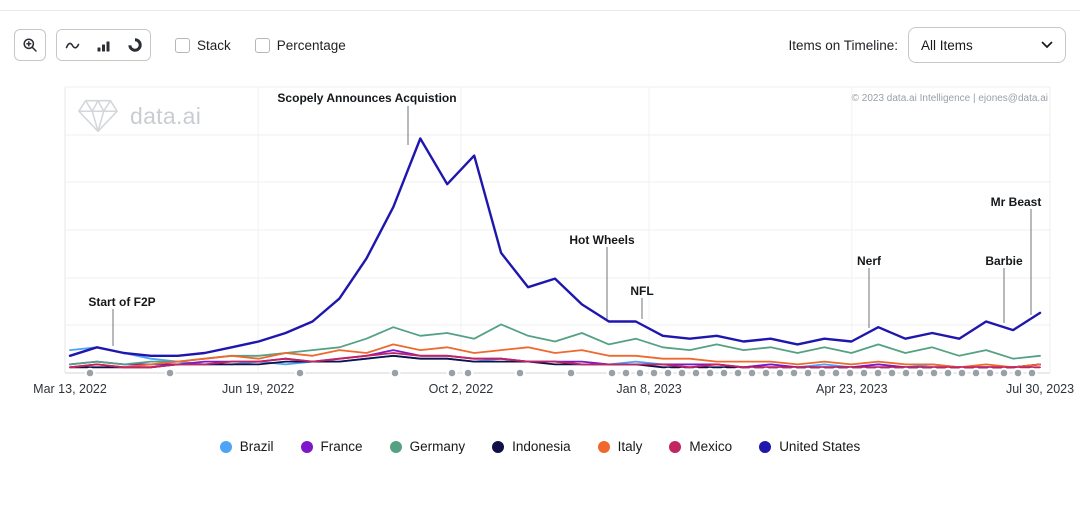 This screenshot has width=1080, height=507. I want to click on x-axis-tick-label: Apr 23, 2023, so click(852, 389).